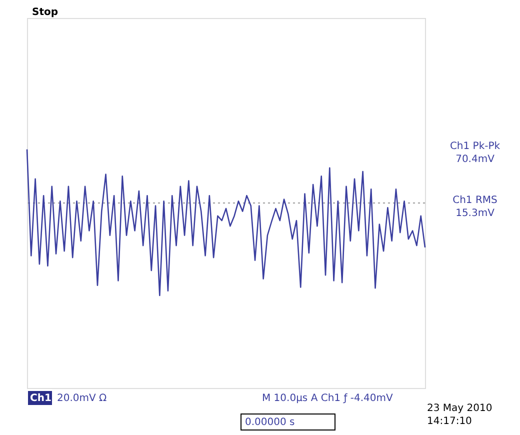 Image resolution: width=520 pixels, height=435 pixels. I want to click on text: 14:17:10, so click(449, 421).